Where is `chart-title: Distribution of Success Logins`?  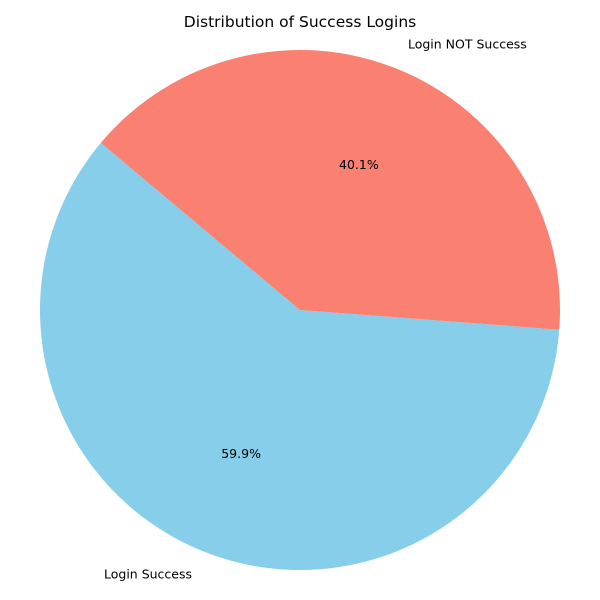
chart-title: Distribution of Success Logins is located at coordinates (300, 22).